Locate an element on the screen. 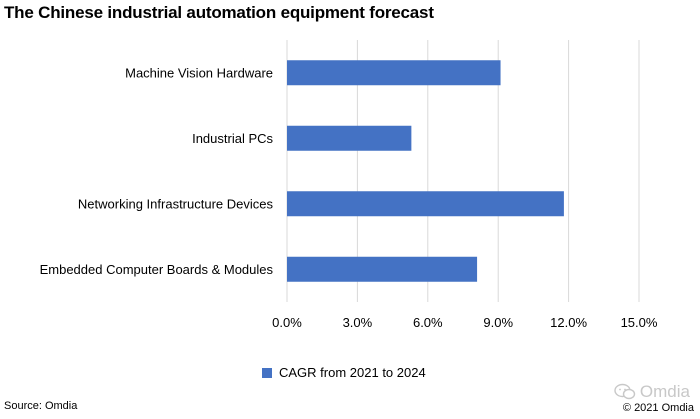  x-axis-tick-labels: 0.0% 3.0% 6.0% 9.0% 12.0% 15.0% is located at coordinates (465, 322).